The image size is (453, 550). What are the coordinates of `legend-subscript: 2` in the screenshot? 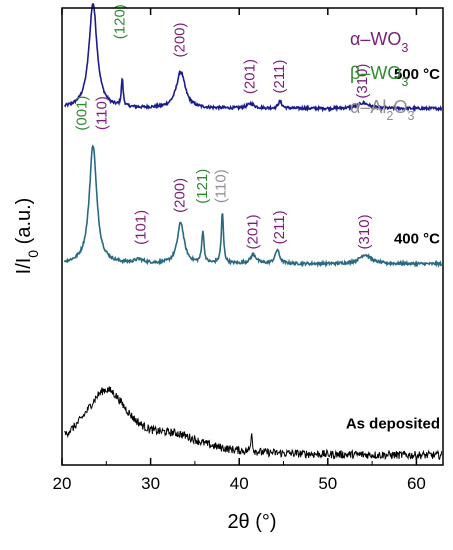 It's located at (389, 116).